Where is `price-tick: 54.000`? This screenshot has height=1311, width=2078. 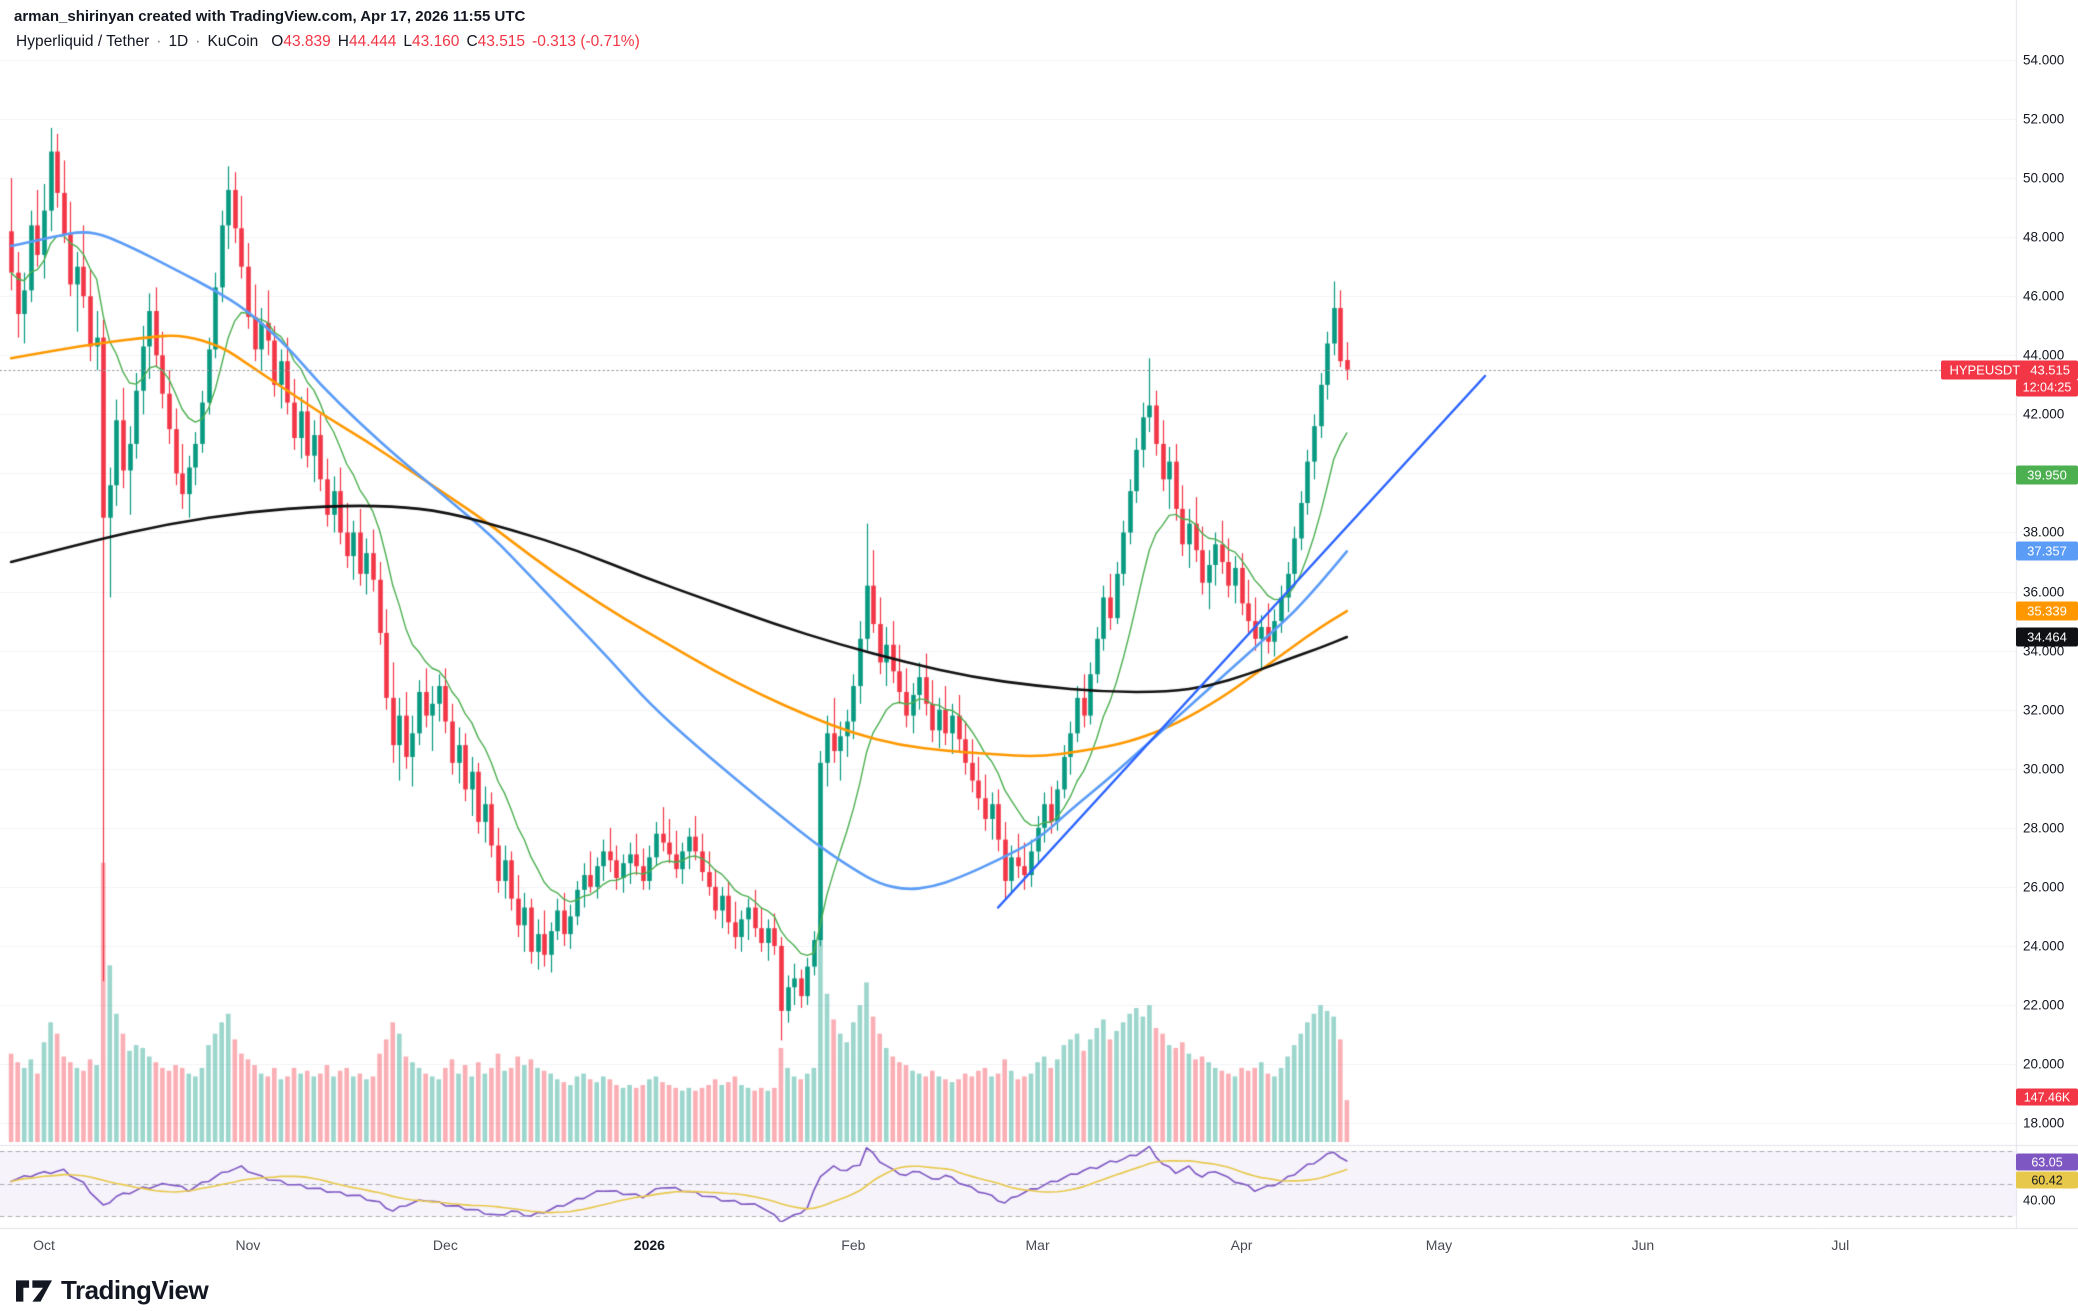
price-tick: 54.000 is located at coordinates (2044, 60).